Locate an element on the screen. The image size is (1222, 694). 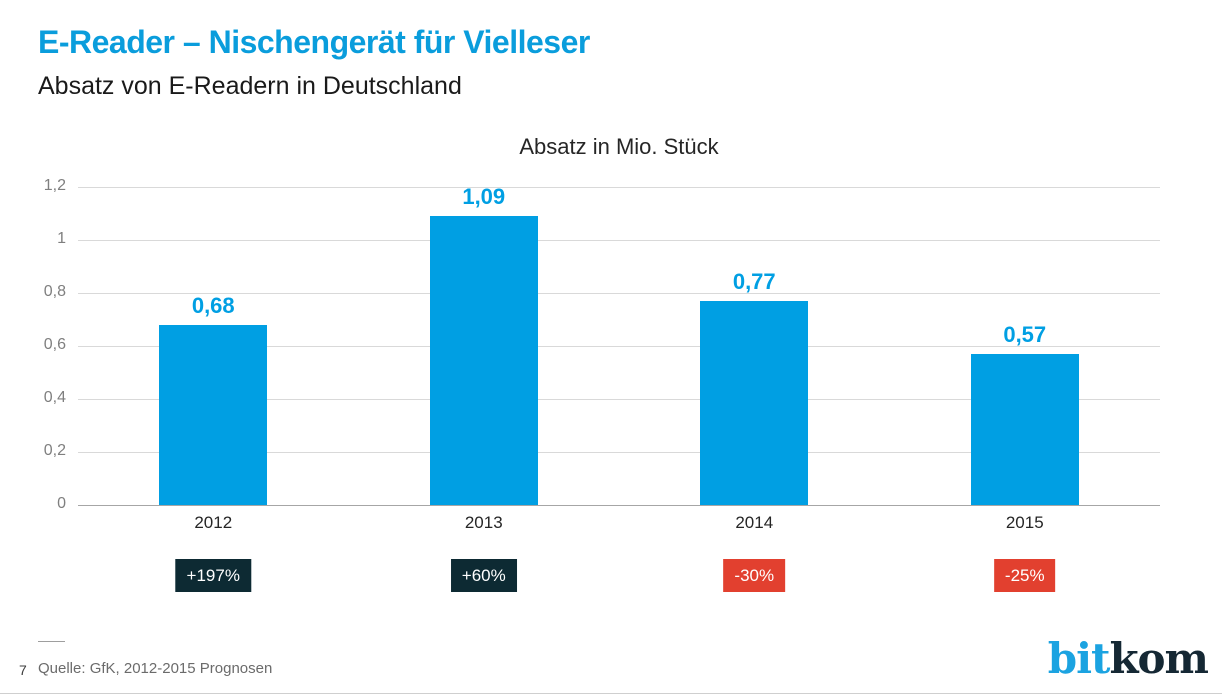
bar-value-label: 0,77 is located at coordinates (754, 281).